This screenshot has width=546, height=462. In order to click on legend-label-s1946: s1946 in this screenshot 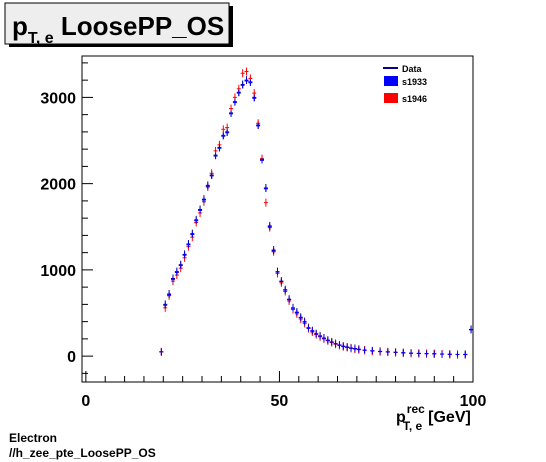, I will do `click(414, 99)`.